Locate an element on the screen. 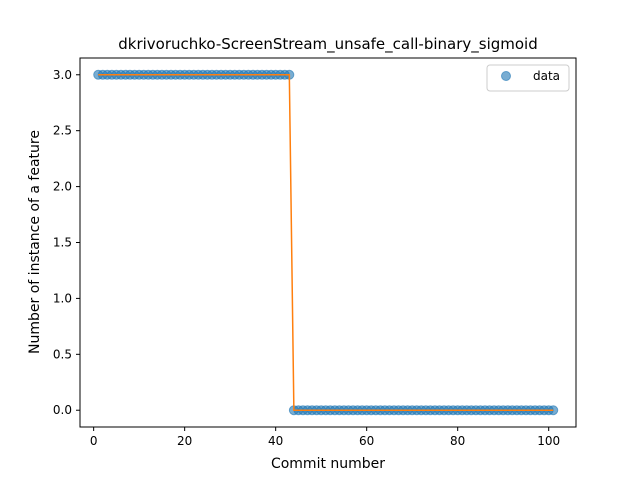 Image resolution: width=640 pixels, height=480 pixels. x-tick-label: 40 is located at coordinates (275, 441).